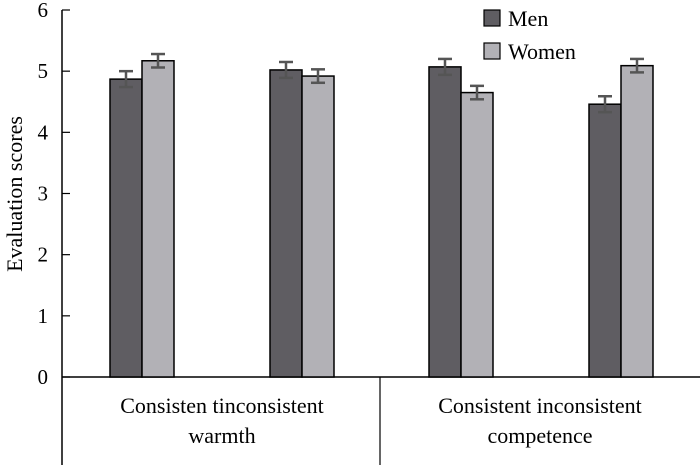 Image resolution: width=700 pixels, height=465 pixels. What do you see at coordinates (539, 435) in the screenshot?
I see `group-label: competence` at bounding box center [539, 435].